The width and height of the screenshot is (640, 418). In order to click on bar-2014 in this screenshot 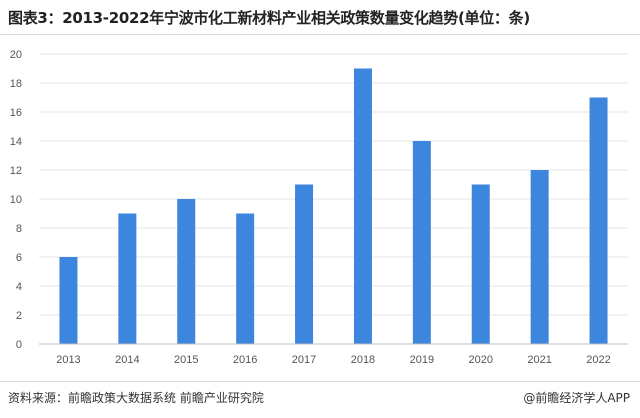, I will do `click(127, 278)`.